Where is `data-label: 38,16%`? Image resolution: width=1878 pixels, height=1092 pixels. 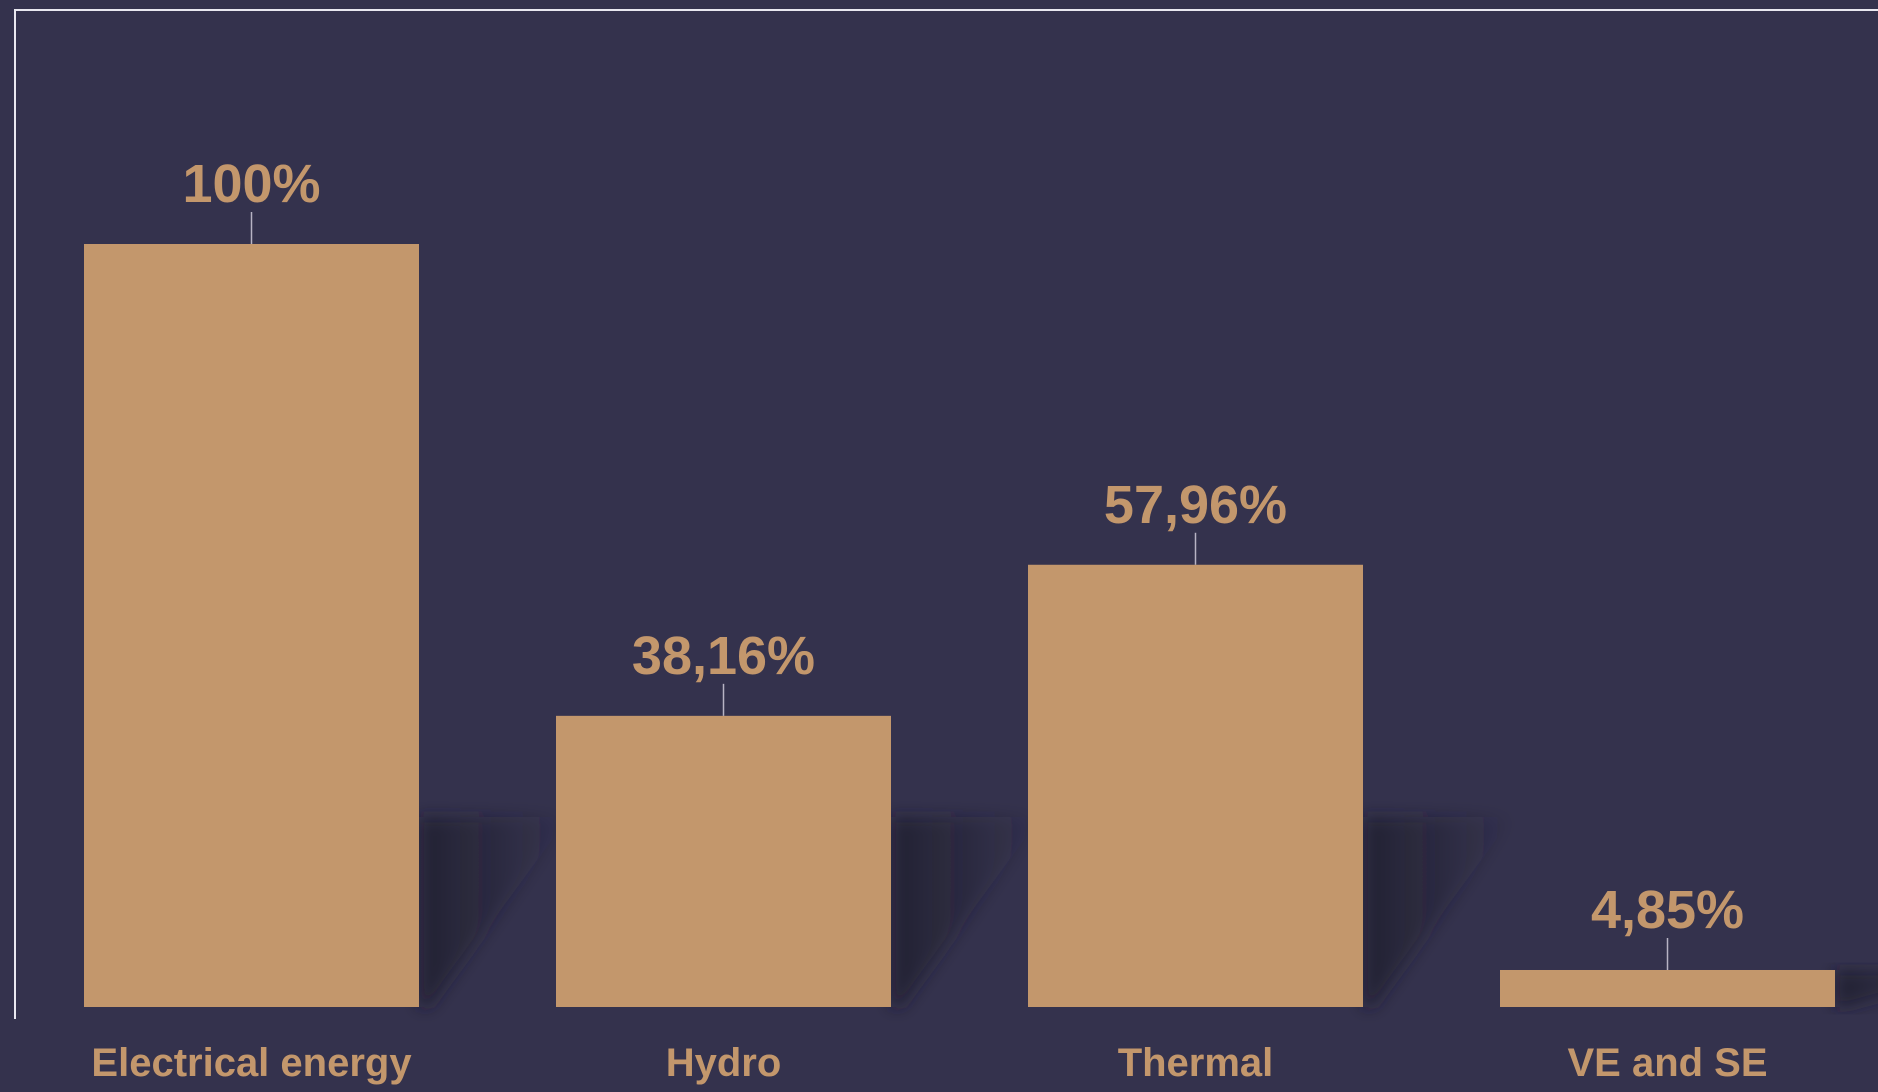 data-label: 38,16% is located at coordinates (723, 656).